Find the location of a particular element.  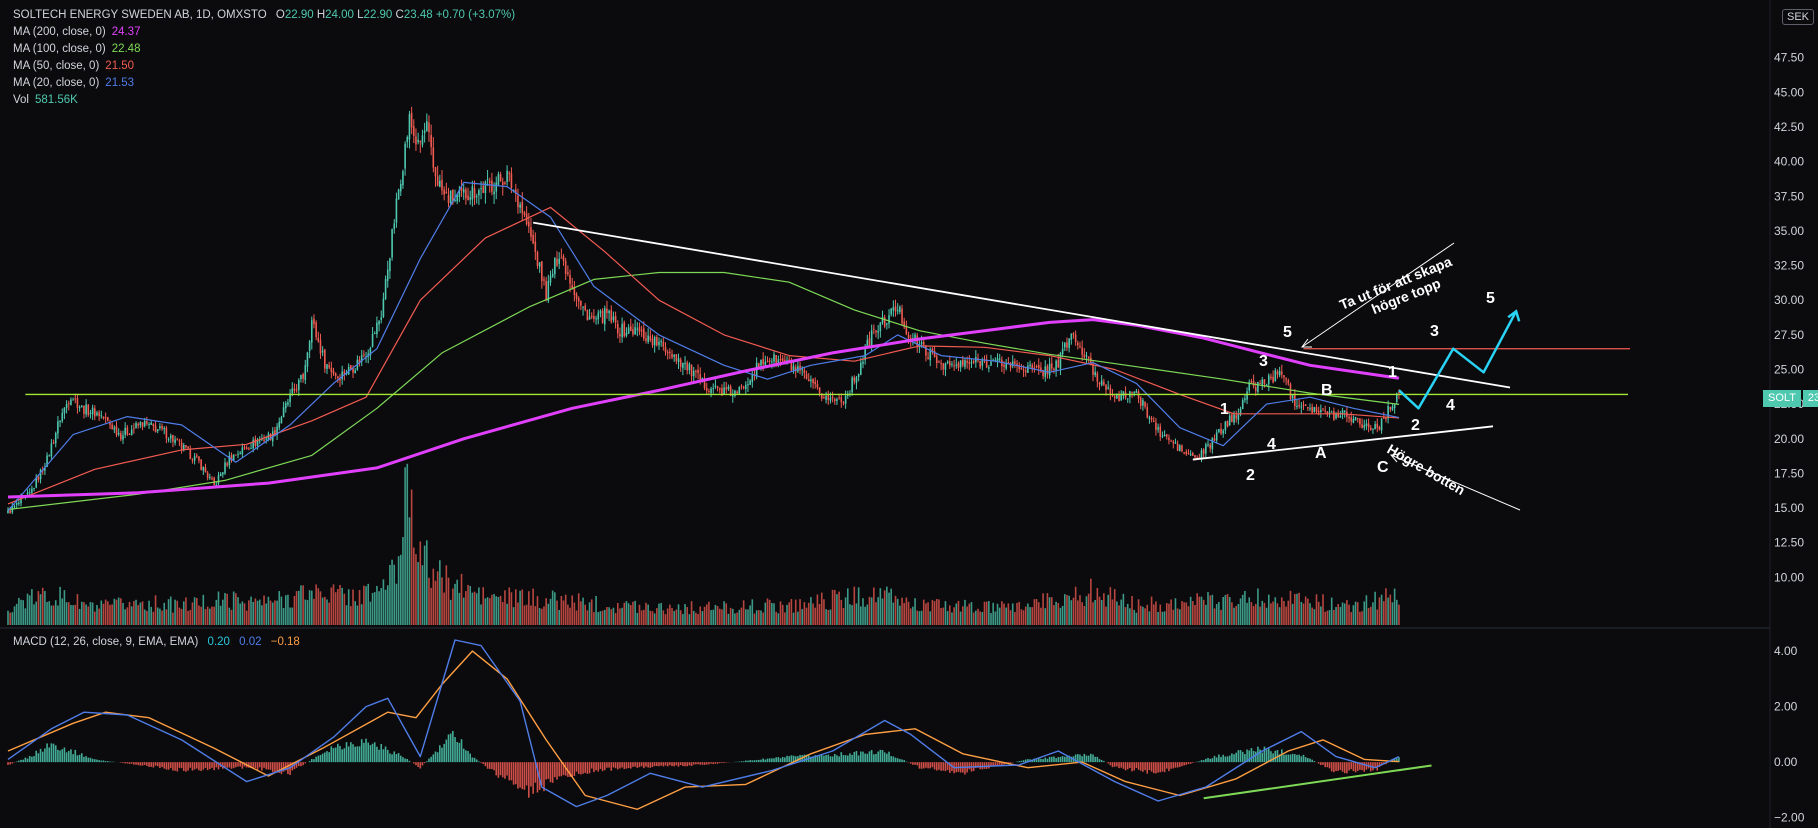

legend-ma100: MA (100, close, 0) 22.48 is located at coordinates (76, 49).